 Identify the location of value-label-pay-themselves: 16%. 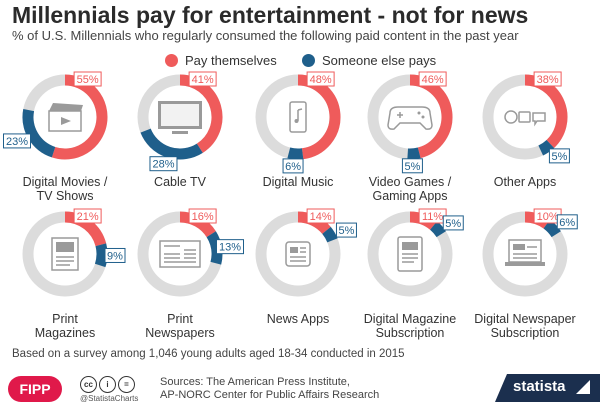
(203, 217).